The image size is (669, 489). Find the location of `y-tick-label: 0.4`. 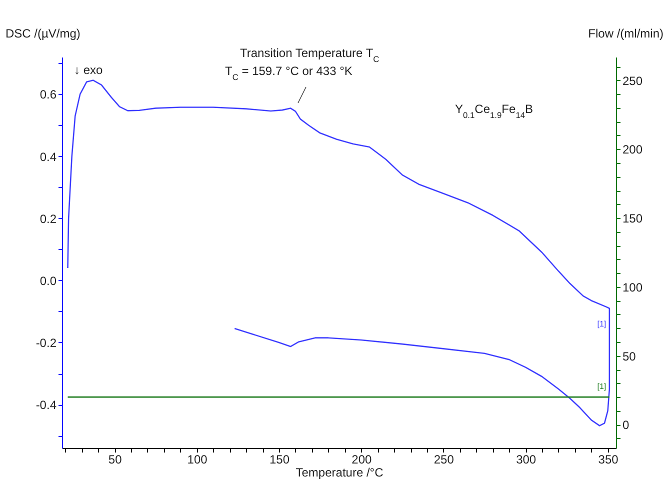

y-tick-label: 0.4 is located at coordinates (48, 157).